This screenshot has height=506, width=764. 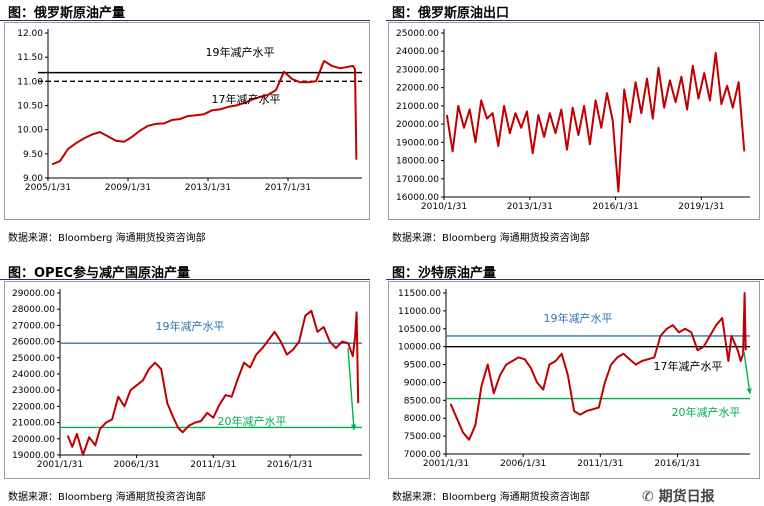 I want to click on watermark: ✆ 期货日报, so click(x=678, y=496).